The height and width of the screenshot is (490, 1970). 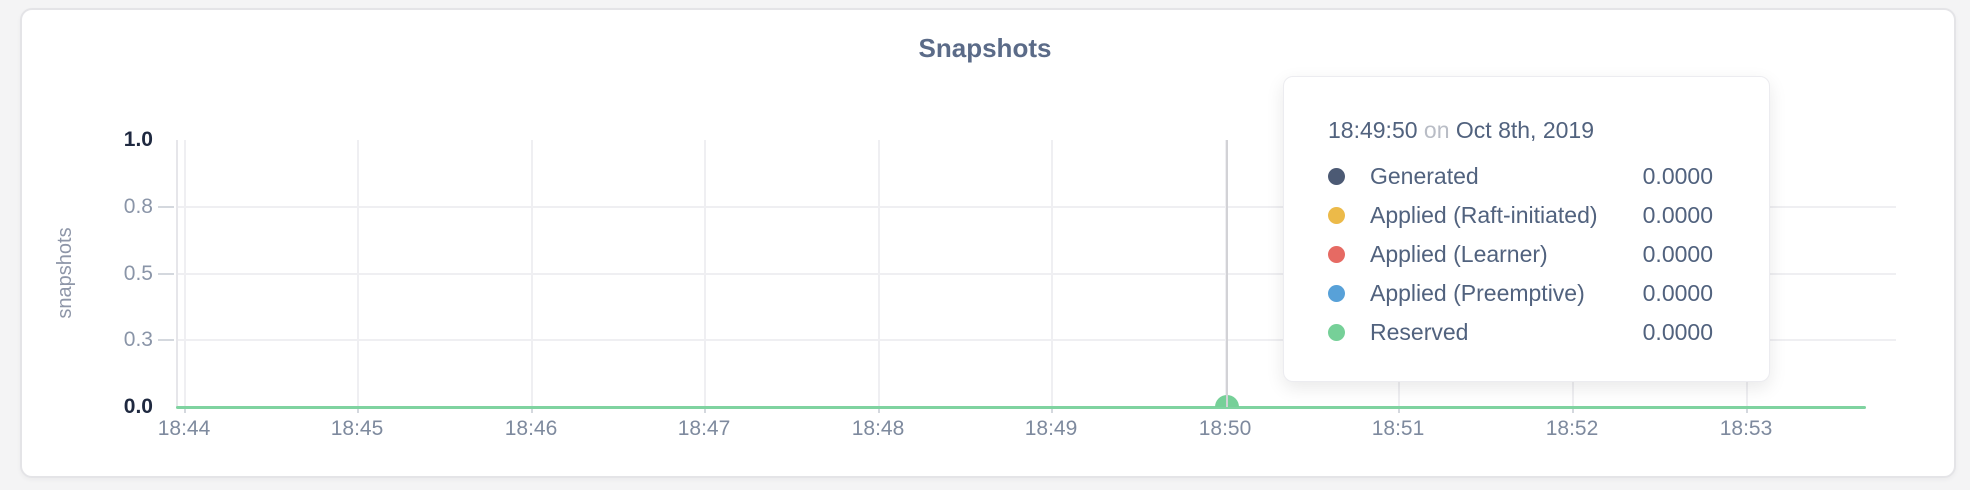 I want to click on tooltip-row: Applied (Raft-initiated) 0.0000, so click(x=1520, y=214).